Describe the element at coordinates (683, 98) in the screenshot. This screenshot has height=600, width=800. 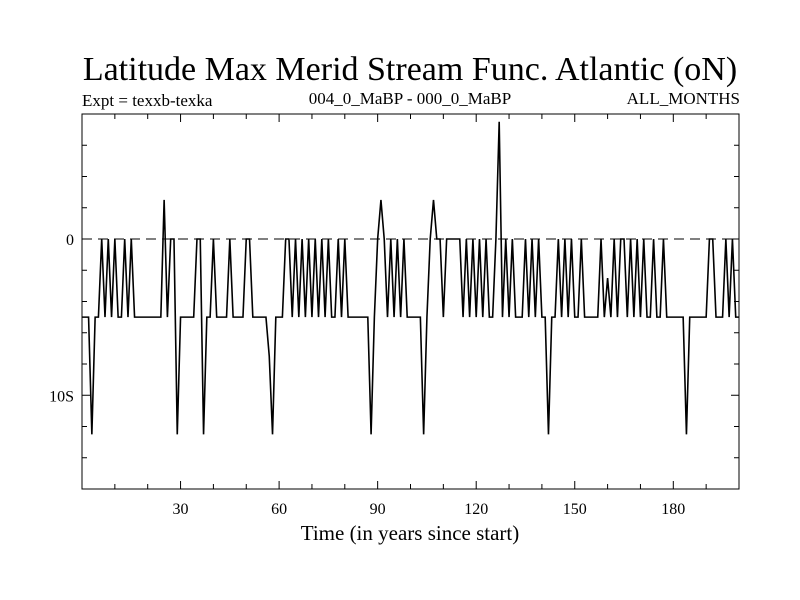
I see `chart-subtitle-right: ALL_MONTHS` at that location.